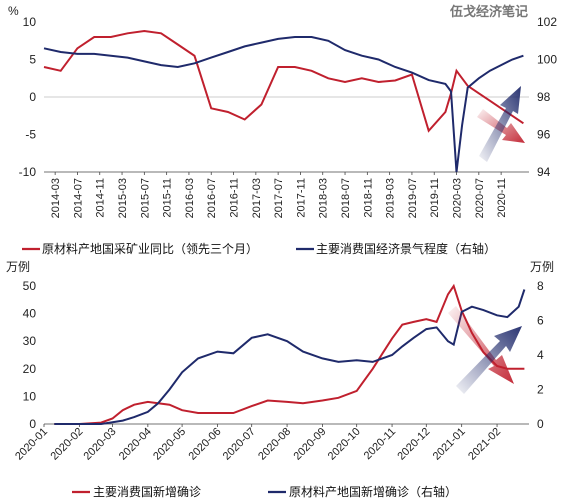 The width and height of the screenshot is (569, 500). I want to click on legend-2-navy-label: 原材料产地国新增确诊（右轴）, so click(373, 491).